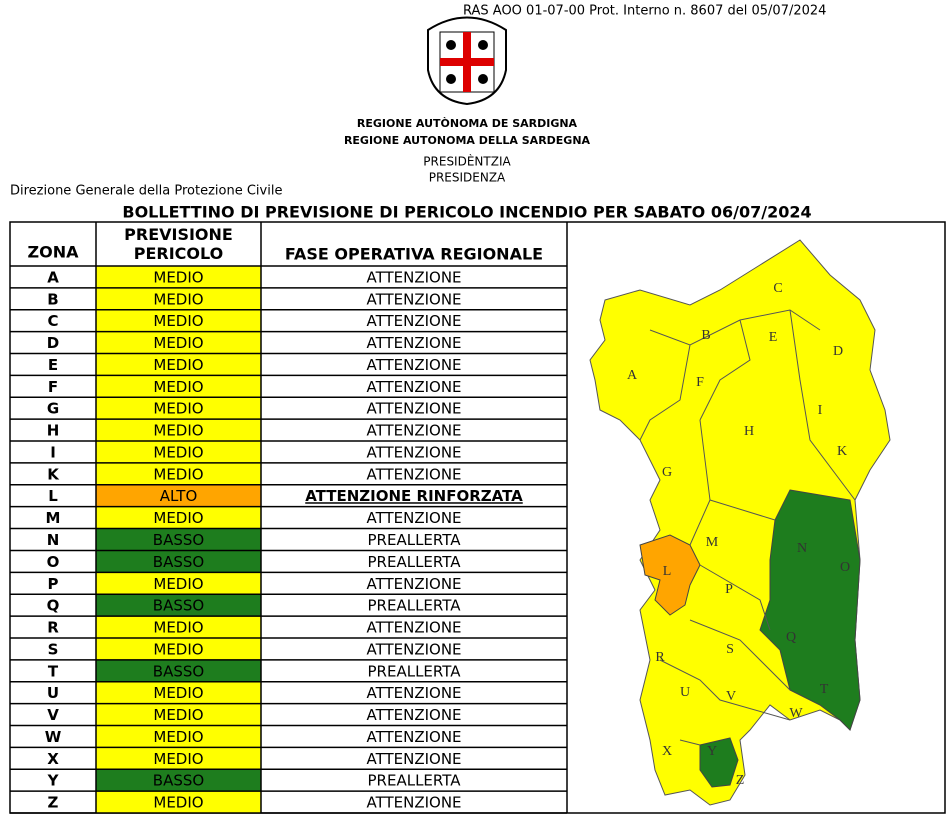 This screenshot has height=815, width=950. I want to click on zone-code: B, so click(52, 299).